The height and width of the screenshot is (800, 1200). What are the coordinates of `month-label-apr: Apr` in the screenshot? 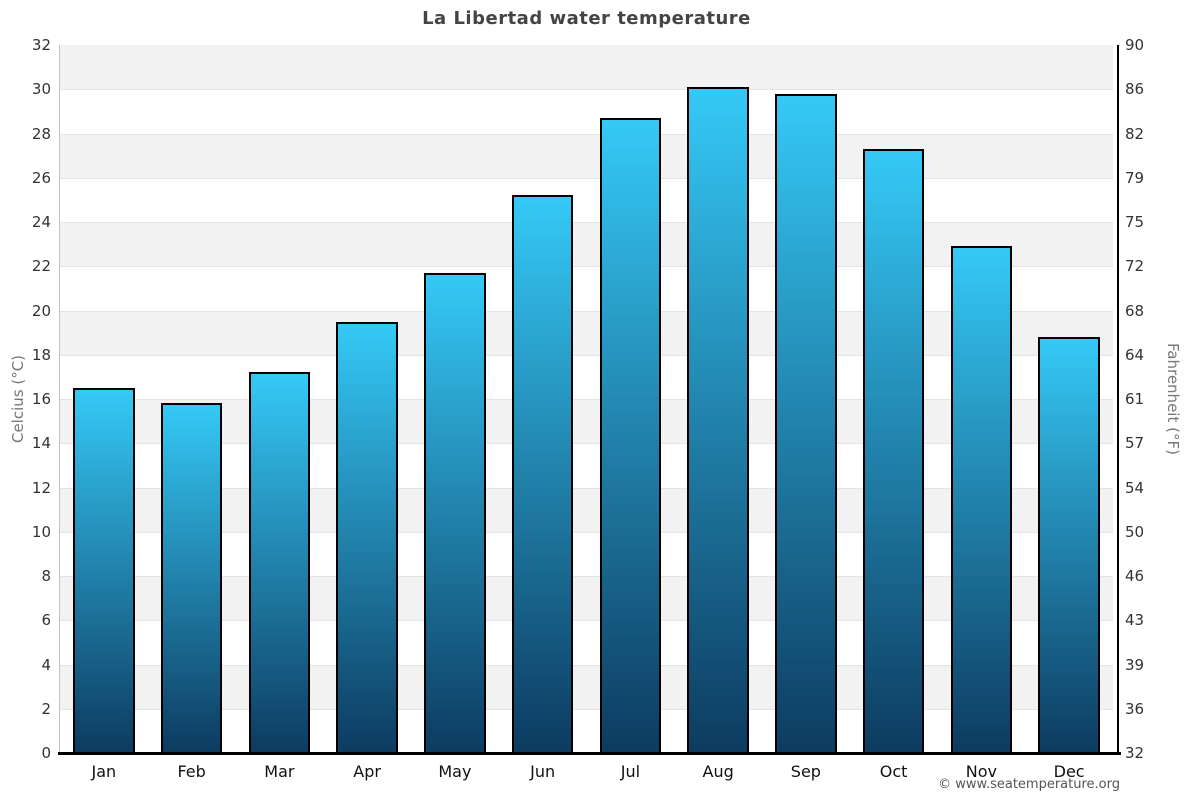 It's located at (367, 771).